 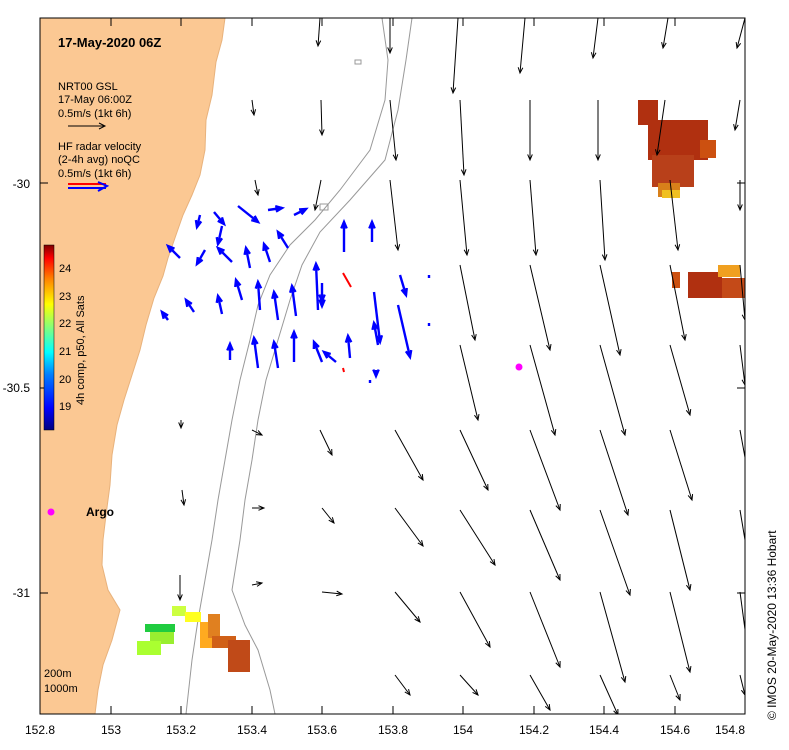 What do you see at coordinates (22, 593) in the screenshot?
I see `y-tick-label: -31` at bounding box center [22, 593].